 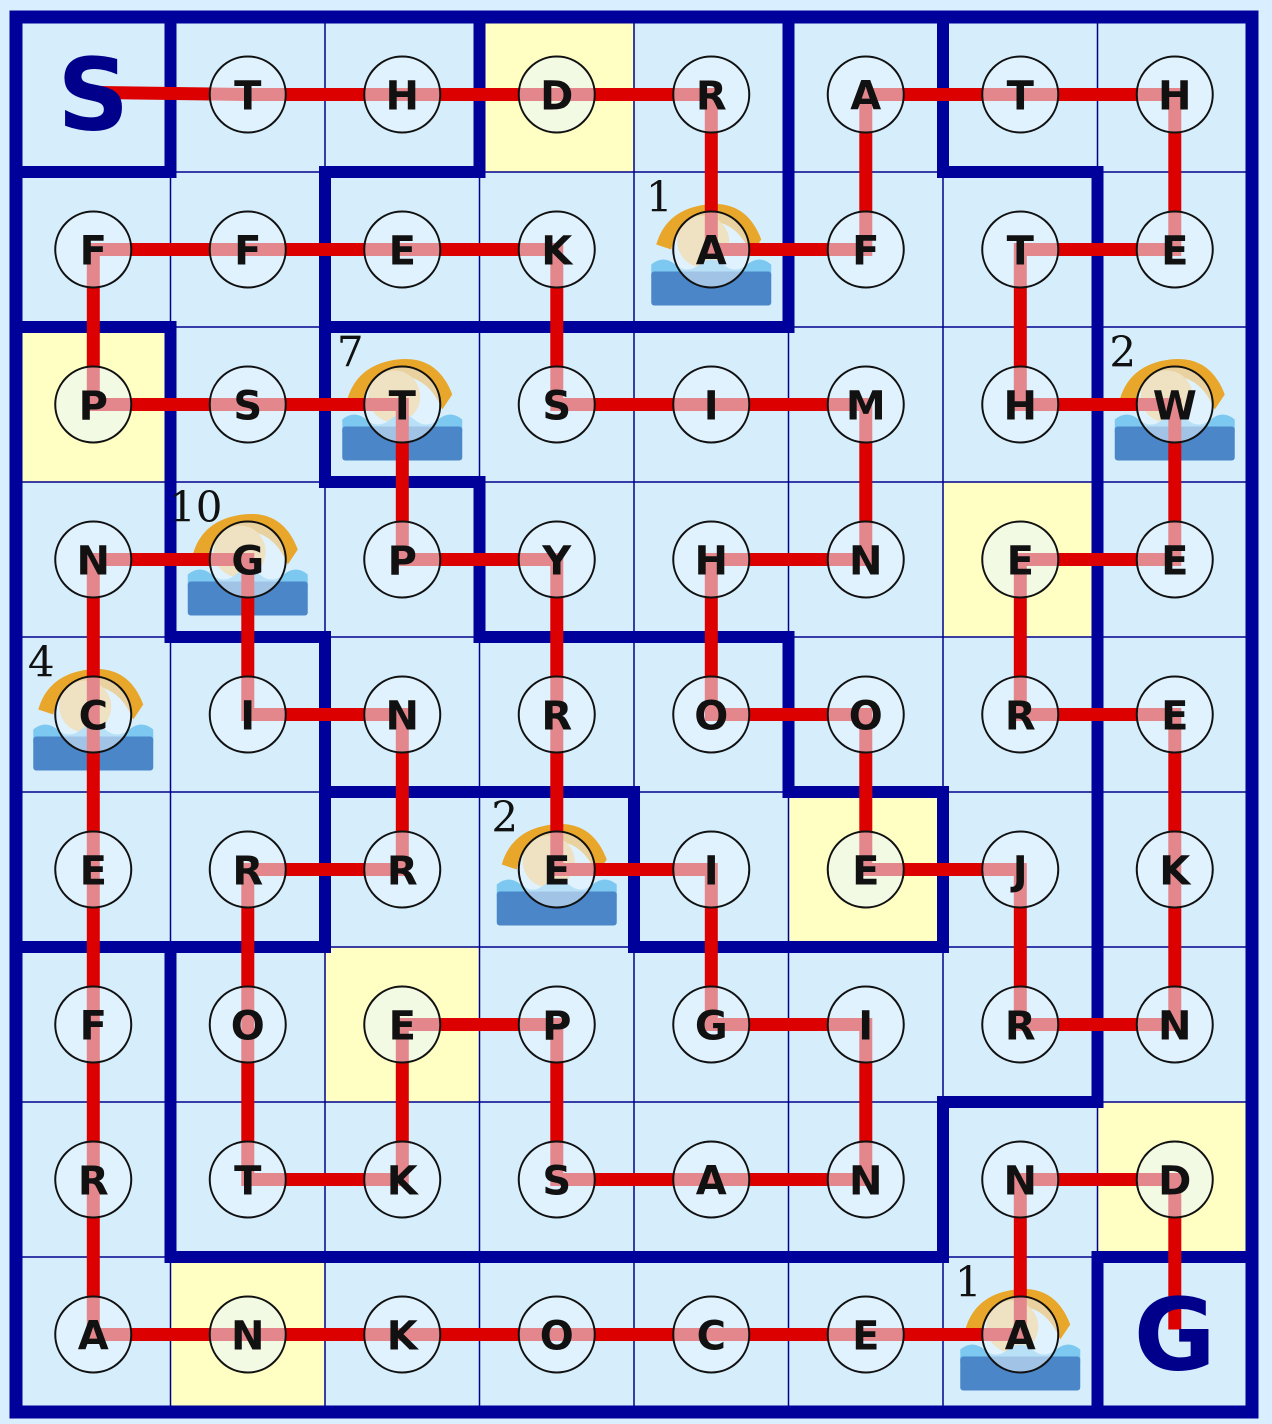 I want to click on token-letter: J, so click(x=1019, y=872).